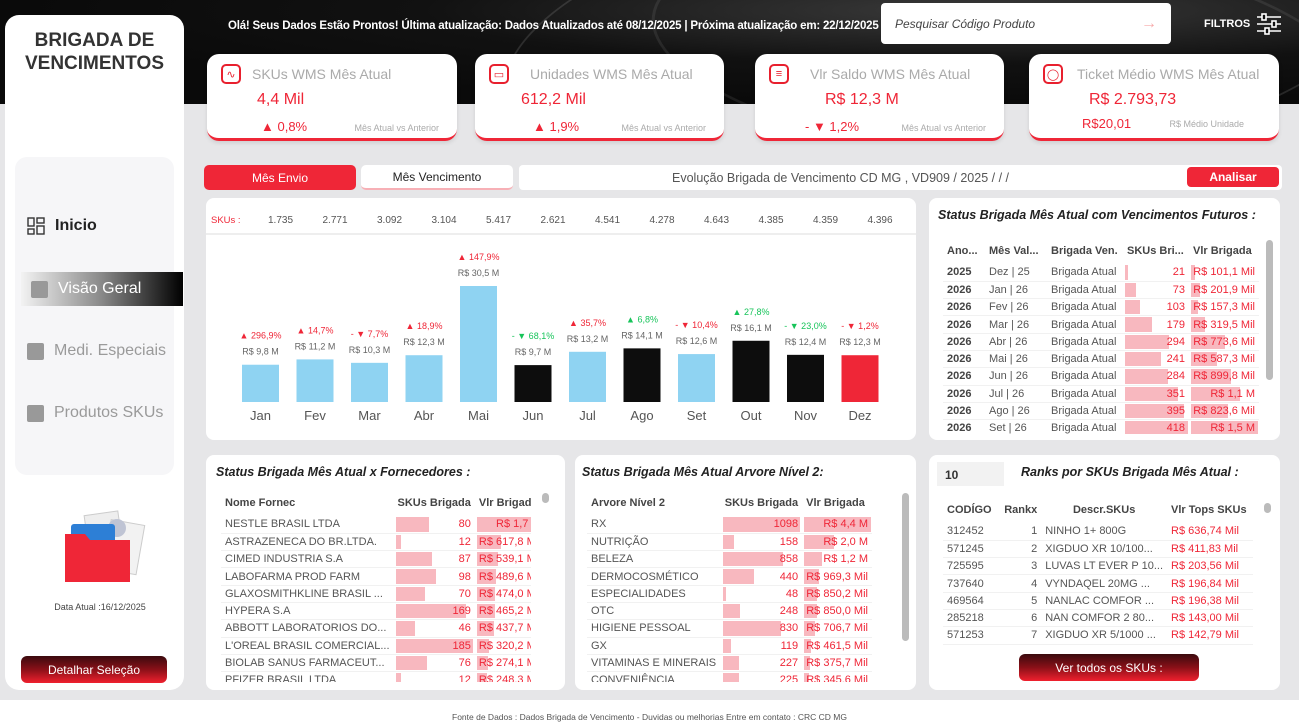  What do you see at coordinates (1101, 376) in the screenshot?
I see `table-row: 2026 Jun | 26 Brigada Atual 284 R$ 899,8 Mil` at bounding box center [1101, 376].